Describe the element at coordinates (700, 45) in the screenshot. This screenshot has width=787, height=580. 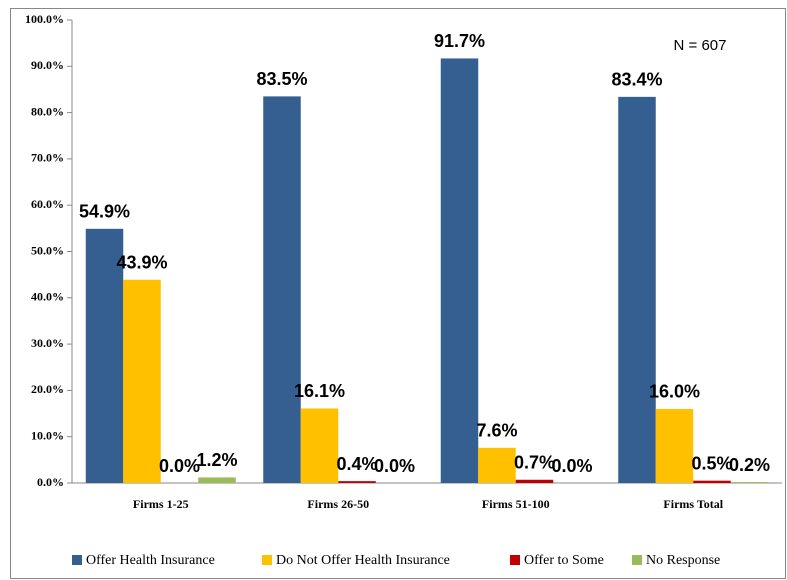
I see `annotation: N = 607` at that location.